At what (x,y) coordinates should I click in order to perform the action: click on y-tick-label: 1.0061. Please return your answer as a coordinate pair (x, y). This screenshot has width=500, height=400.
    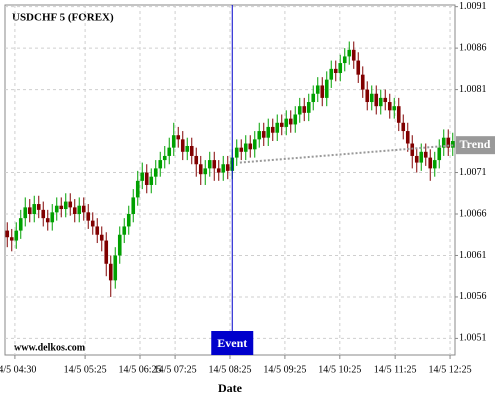
    Looking at the image, I should click on (473, 255).